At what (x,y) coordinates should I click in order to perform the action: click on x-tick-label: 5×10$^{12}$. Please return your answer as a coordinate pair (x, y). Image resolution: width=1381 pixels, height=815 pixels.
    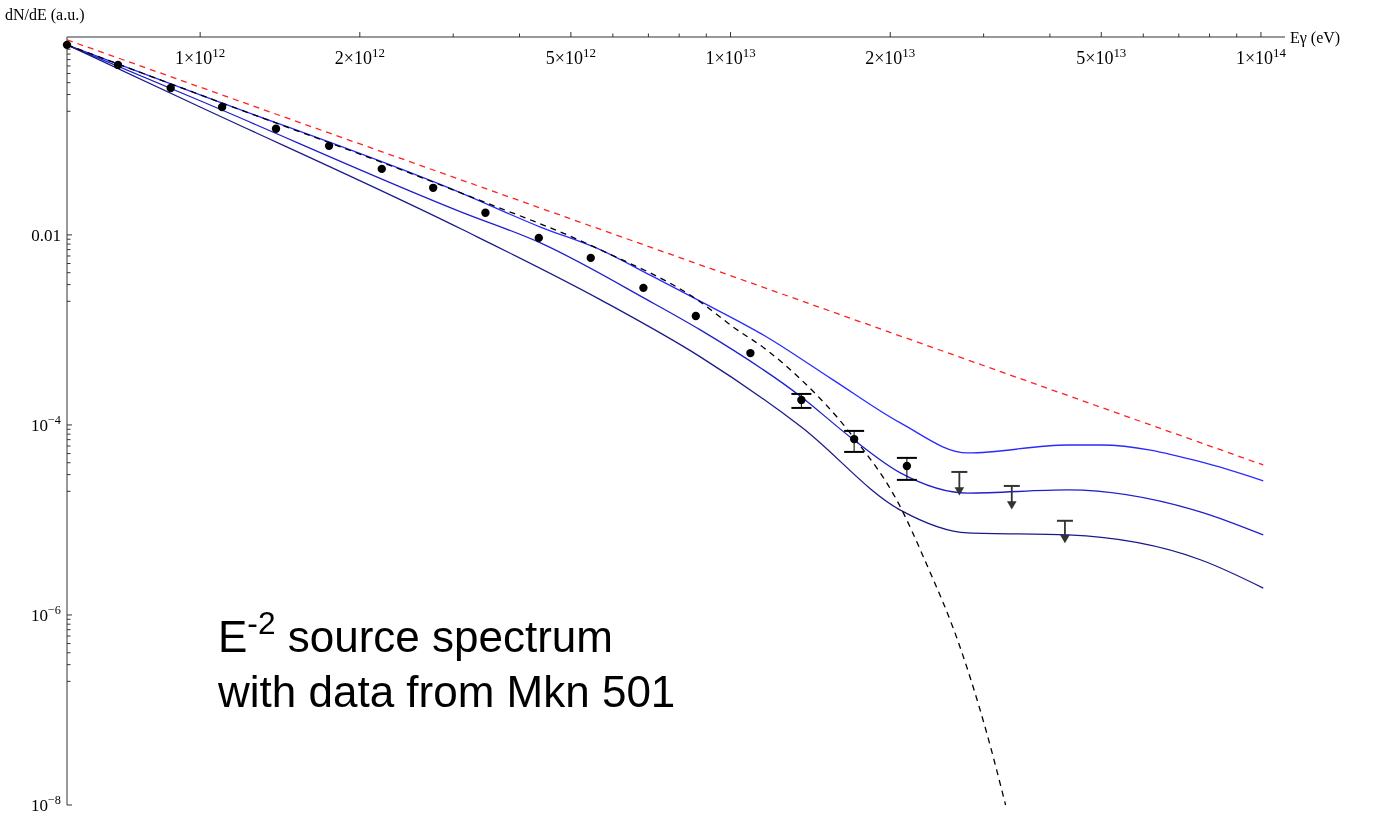
    Looking at the image, I should click on (570, 56).